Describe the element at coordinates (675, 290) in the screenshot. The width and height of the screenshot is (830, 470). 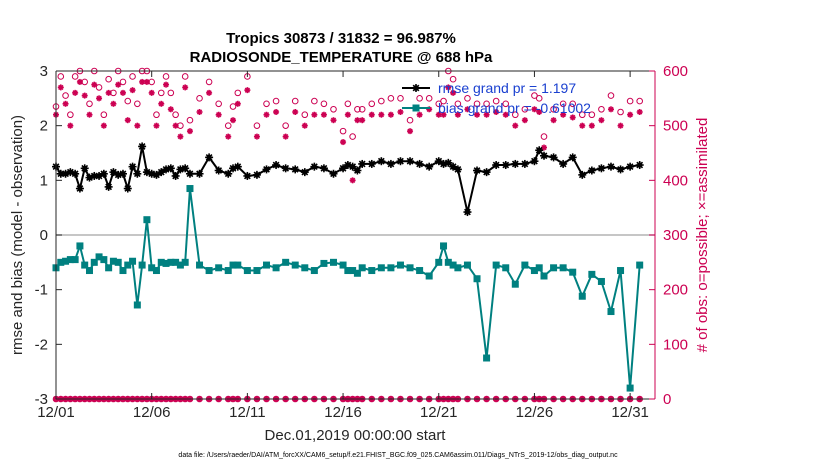
I see `y2-tick-label: 200` at that location.